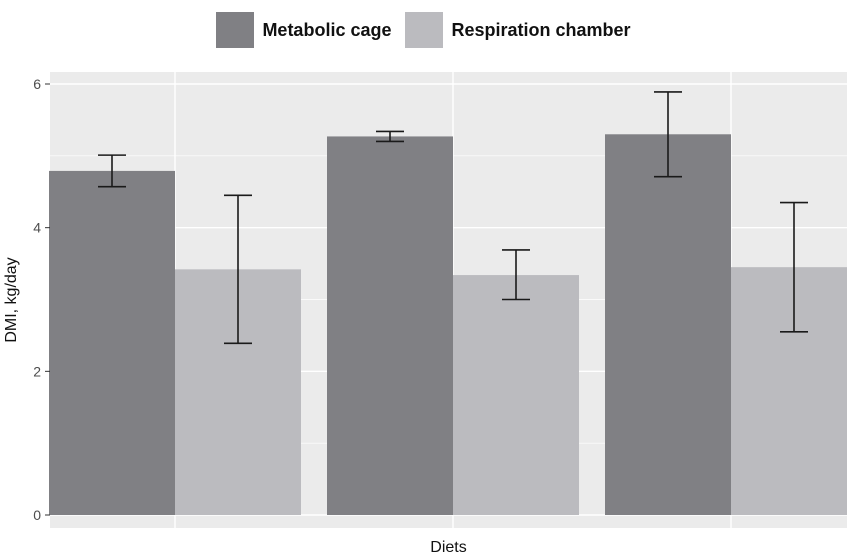  I want to click on legend-item-metabolic-cage: Metabolic cage, so click(303, 30).